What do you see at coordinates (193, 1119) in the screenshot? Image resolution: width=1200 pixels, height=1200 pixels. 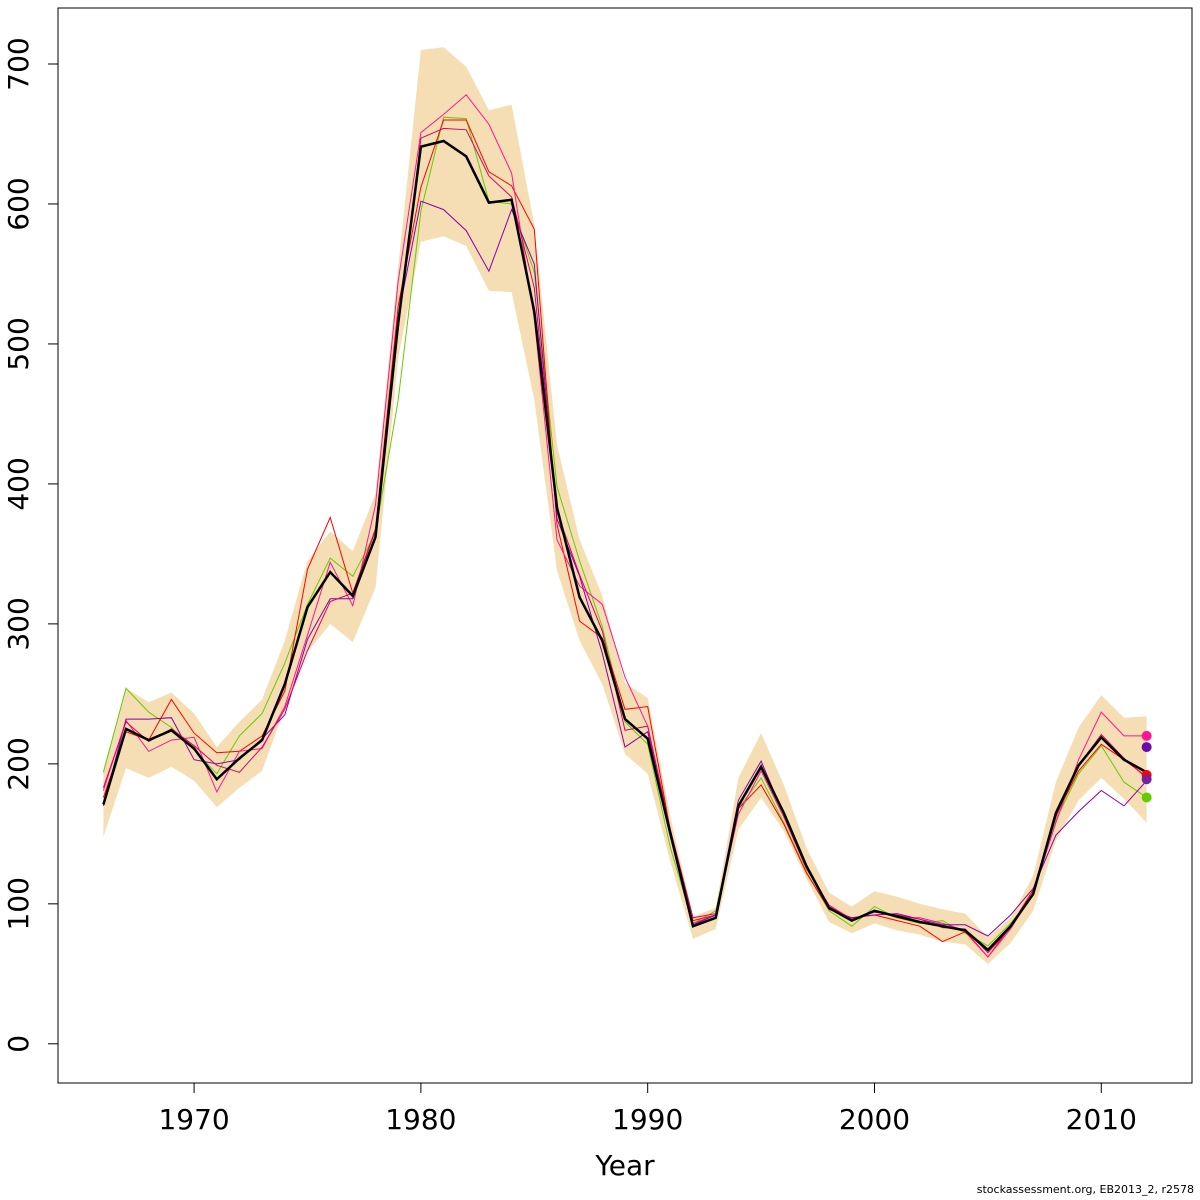 I see `x-tick-label: 1970` at bounding box center [193, 1119].